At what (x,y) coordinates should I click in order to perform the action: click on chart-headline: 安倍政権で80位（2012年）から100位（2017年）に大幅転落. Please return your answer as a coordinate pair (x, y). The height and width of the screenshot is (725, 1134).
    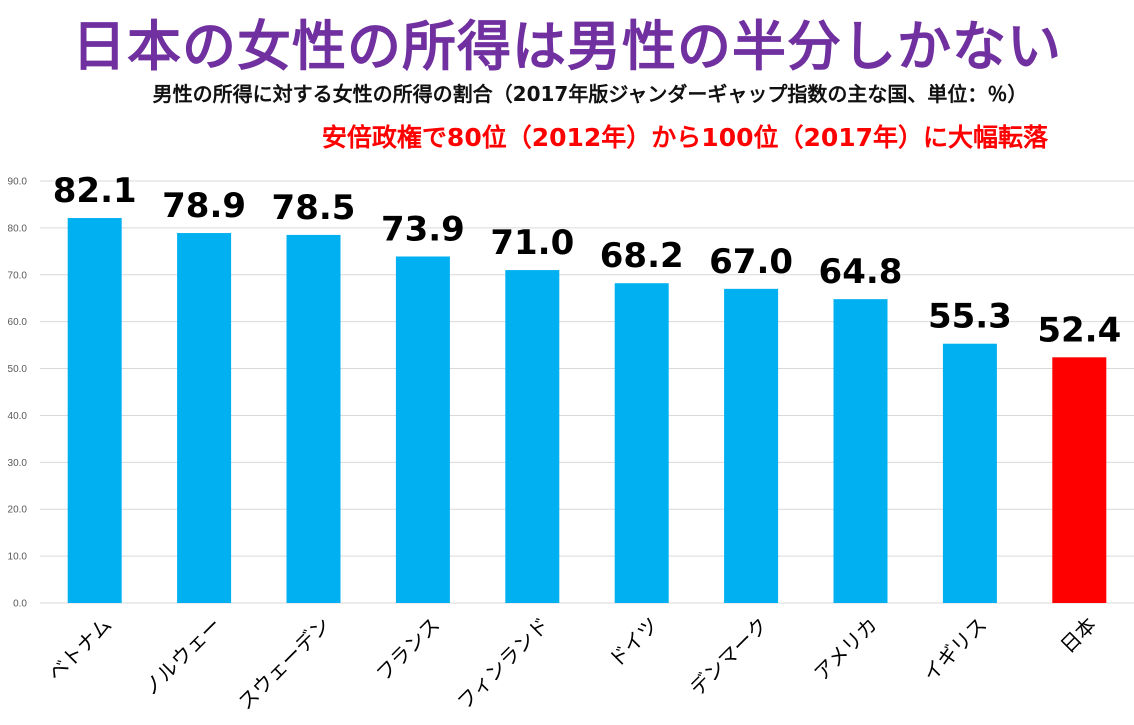
    Looking at the image, I should click on (685, 137).